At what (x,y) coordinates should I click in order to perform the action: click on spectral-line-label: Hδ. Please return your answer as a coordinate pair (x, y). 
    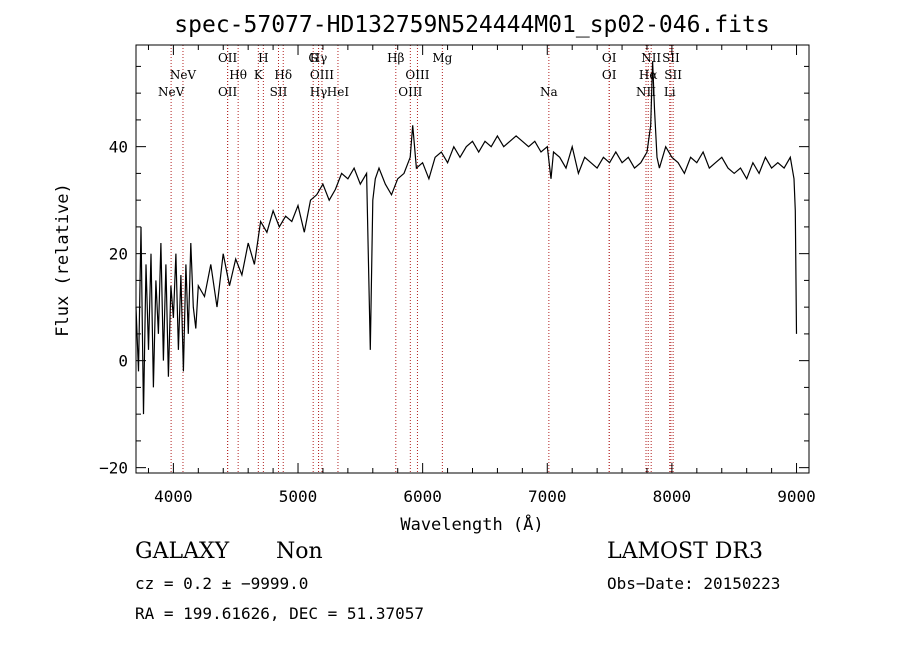
    Looking at the image, I should click on (283, 75).